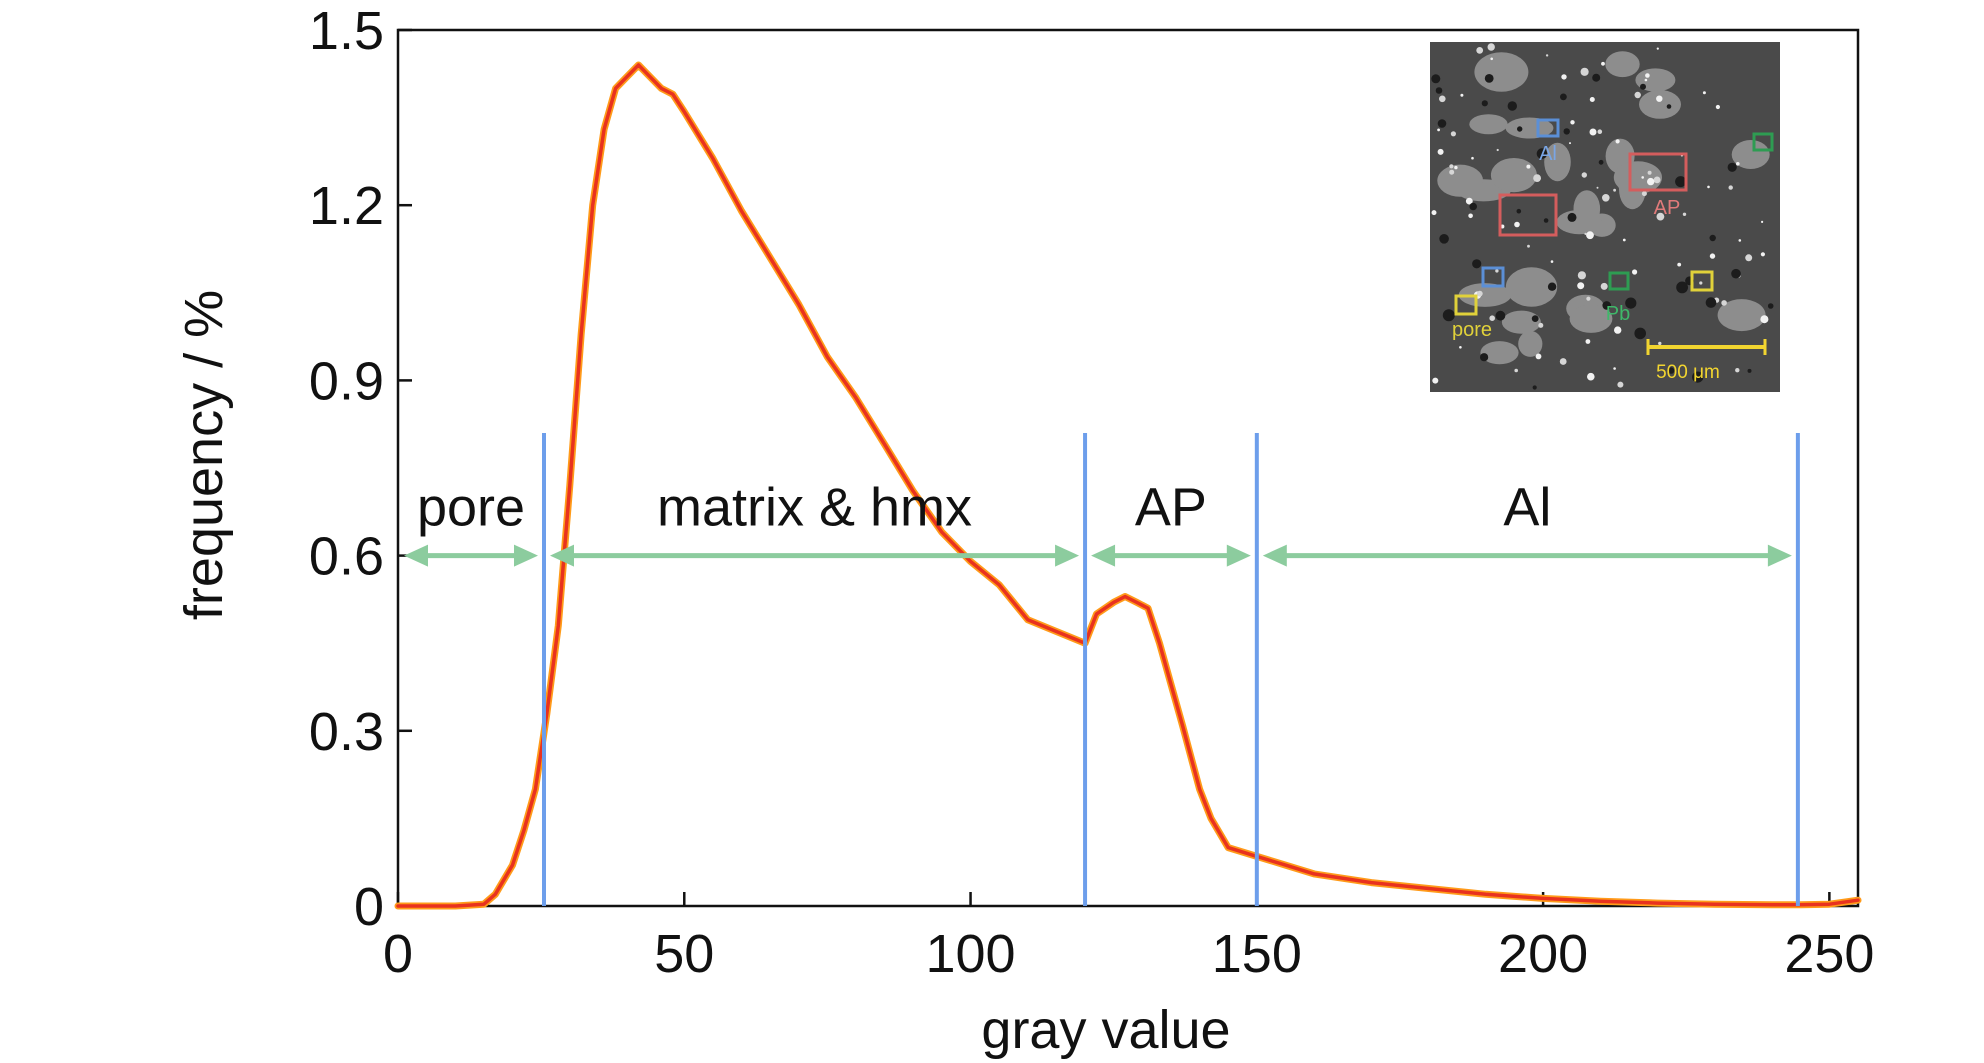 The image size is (1984, 1063). What do you see at coordinates (1171, 508) in the screenshot?
I see `region-label: AP` at bounding box center [1171, 508].